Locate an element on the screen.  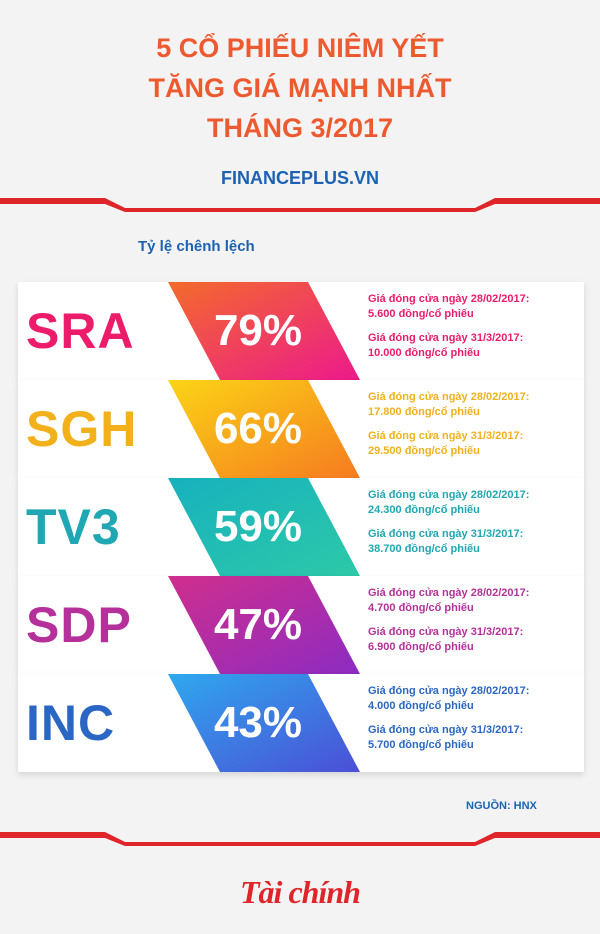
price-curr-value: 6.900 đồng/cổ phiếu is located at coordinates (421, 647).